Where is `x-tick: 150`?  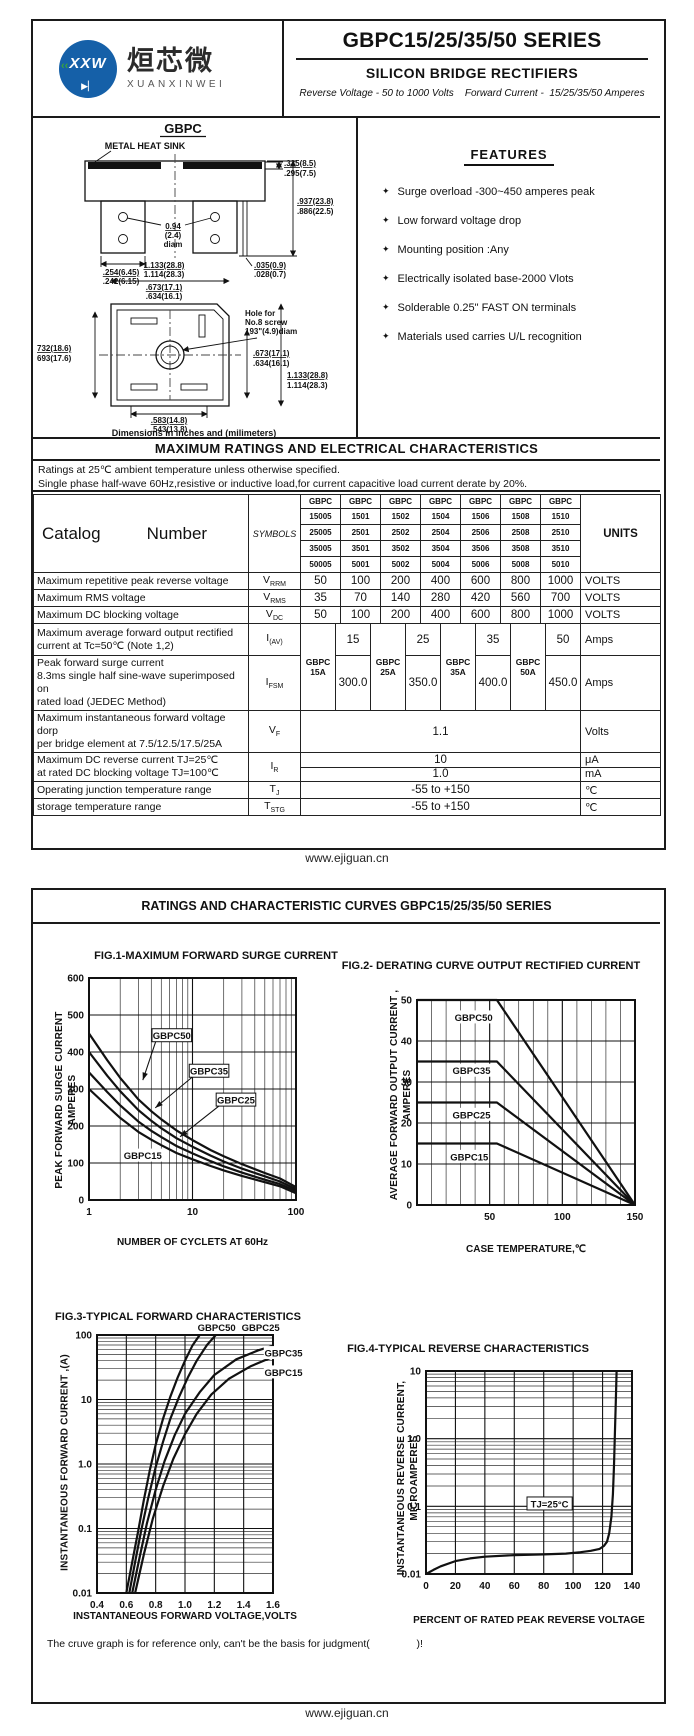
x-tick: 150 is located at coordinates (635, 1217).